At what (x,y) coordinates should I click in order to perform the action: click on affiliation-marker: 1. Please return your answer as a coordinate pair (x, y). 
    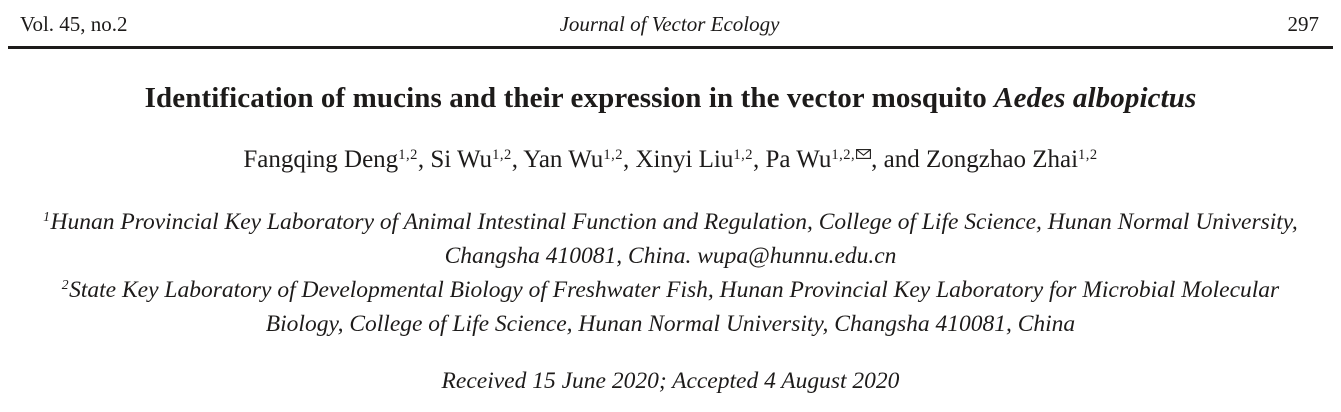
    Looking at the image, I should click on (47, 217).